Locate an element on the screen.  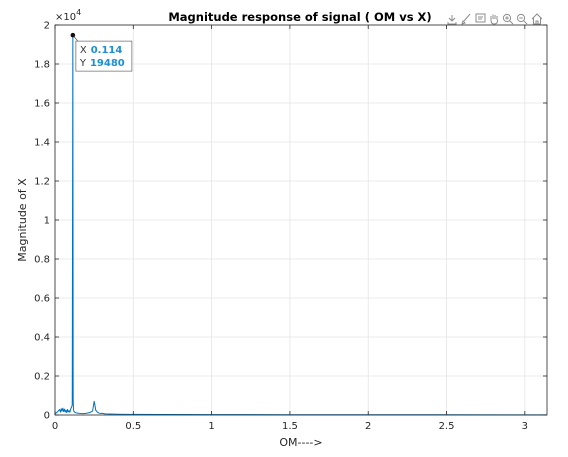
brush-icon is located at coordinates (466, 19).